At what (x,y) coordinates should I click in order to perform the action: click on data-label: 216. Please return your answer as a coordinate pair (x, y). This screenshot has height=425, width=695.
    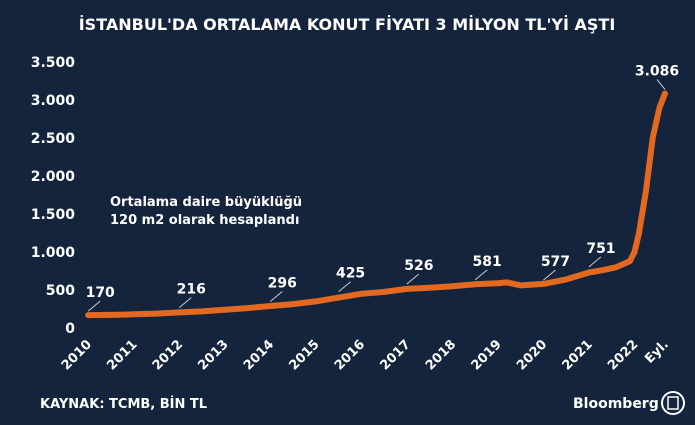
    Looking at the image, I should click on (191, 290).